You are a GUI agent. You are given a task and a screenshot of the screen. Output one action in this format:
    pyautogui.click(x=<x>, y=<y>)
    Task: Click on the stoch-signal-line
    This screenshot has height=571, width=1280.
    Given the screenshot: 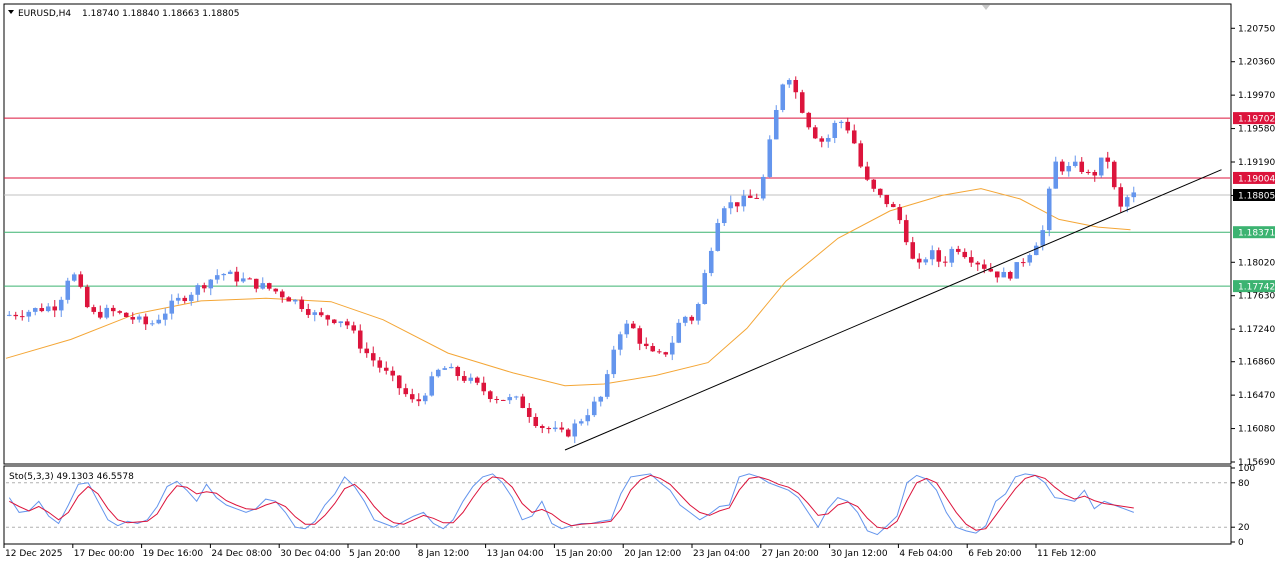 What is the action you would take?
    pyautogui.click(x=571, y=502)
    